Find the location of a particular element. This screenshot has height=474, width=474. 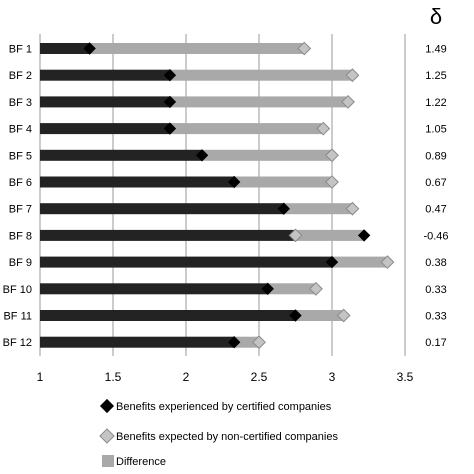

x-tick-label: 3.5 is located at coordinates (405, 377).